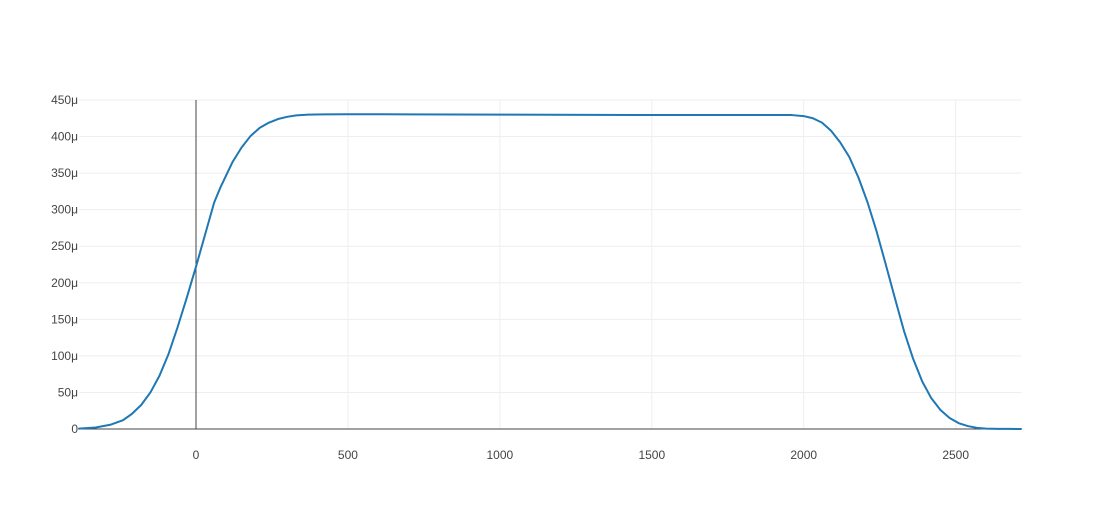  I want to click on x-tick-label: 2000, so click(803, 455).